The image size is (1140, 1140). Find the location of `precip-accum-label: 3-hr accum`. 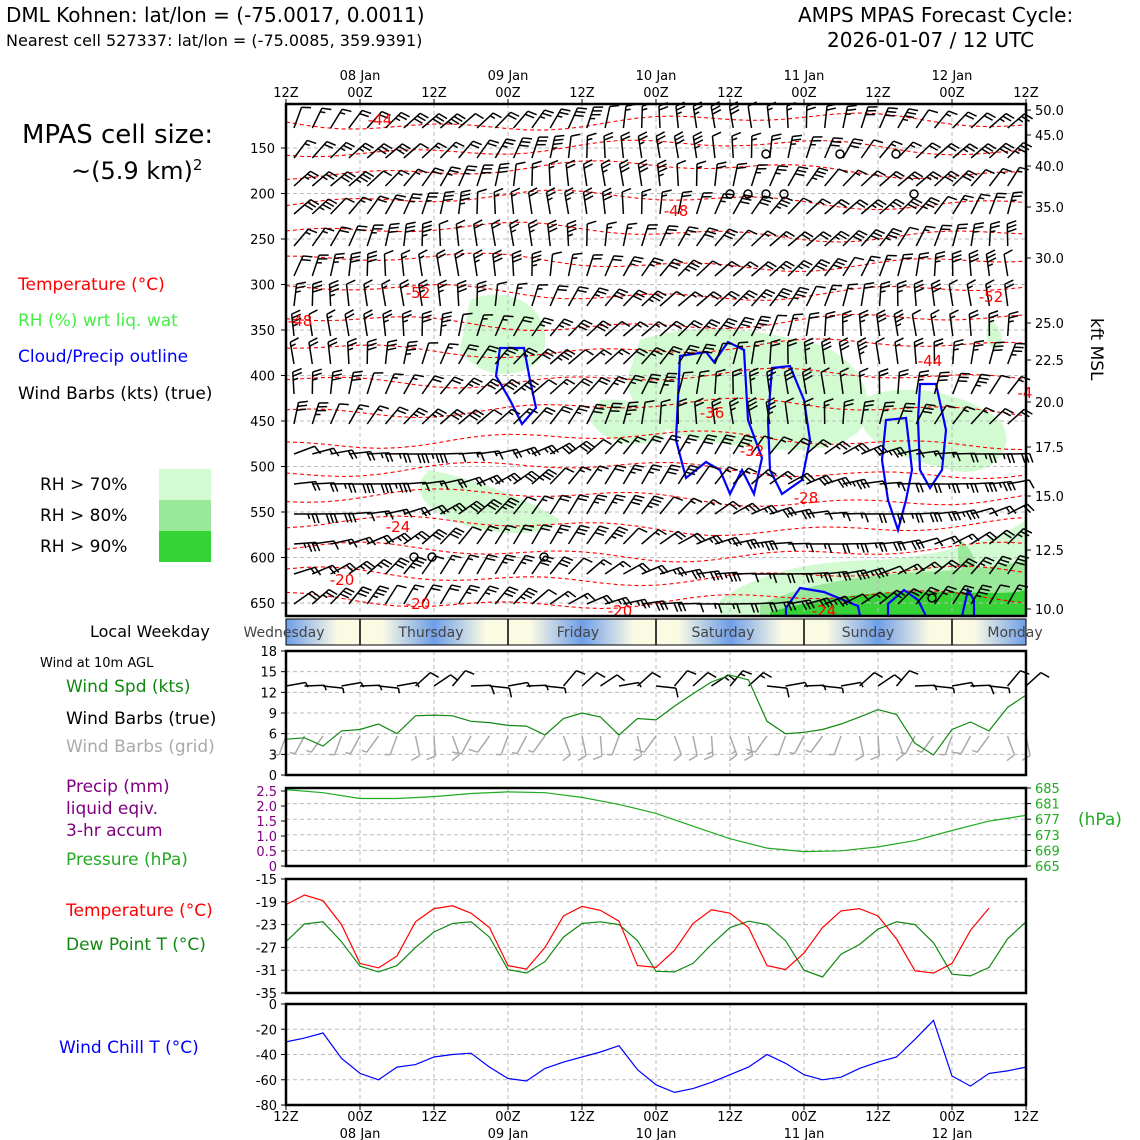

precip-accum-label: 3-hr accum is located at coordinates (114, 831).